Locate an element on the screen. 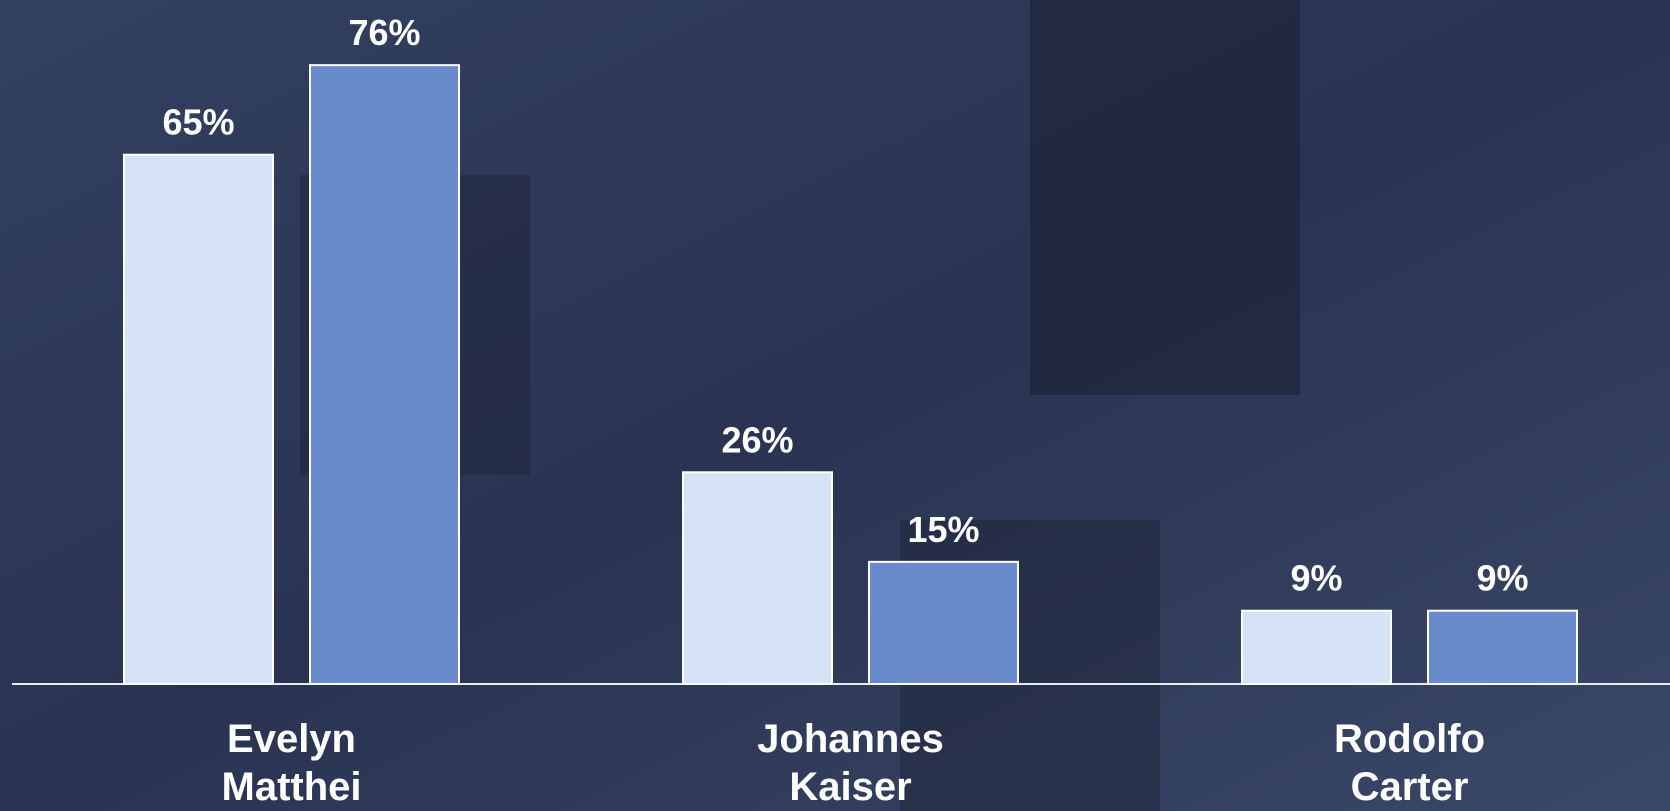  x-tick-label: Rodolfo Carter is located at coordinates (1409, 763).